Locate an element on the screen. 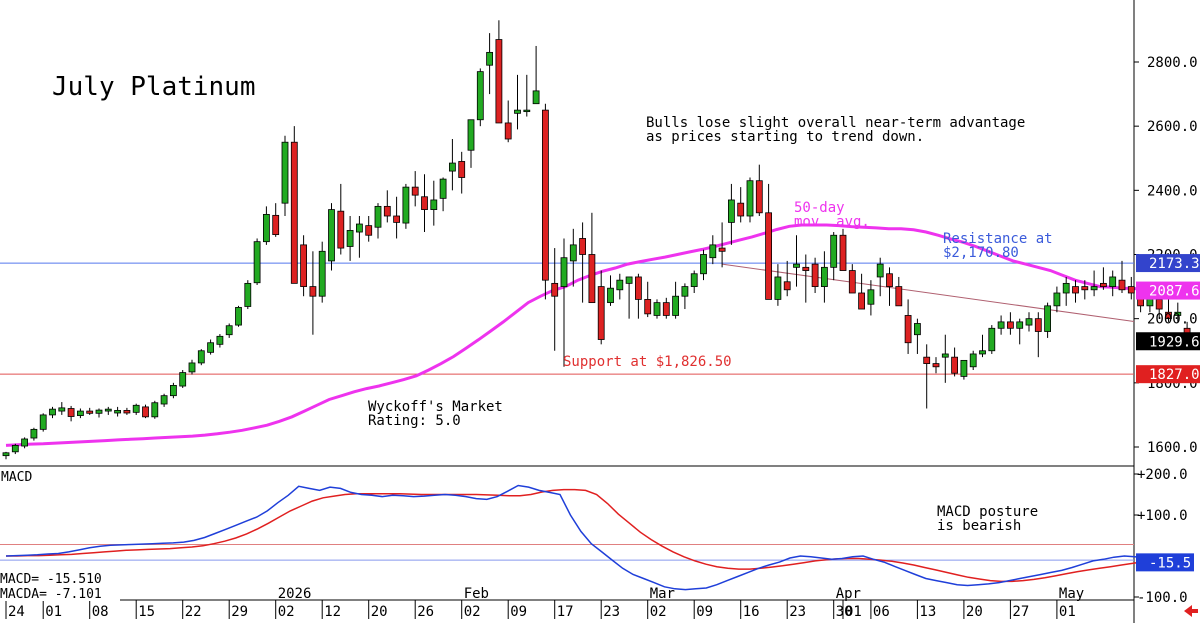  x-tick-label: 13 is located at coordinates (927, 612).